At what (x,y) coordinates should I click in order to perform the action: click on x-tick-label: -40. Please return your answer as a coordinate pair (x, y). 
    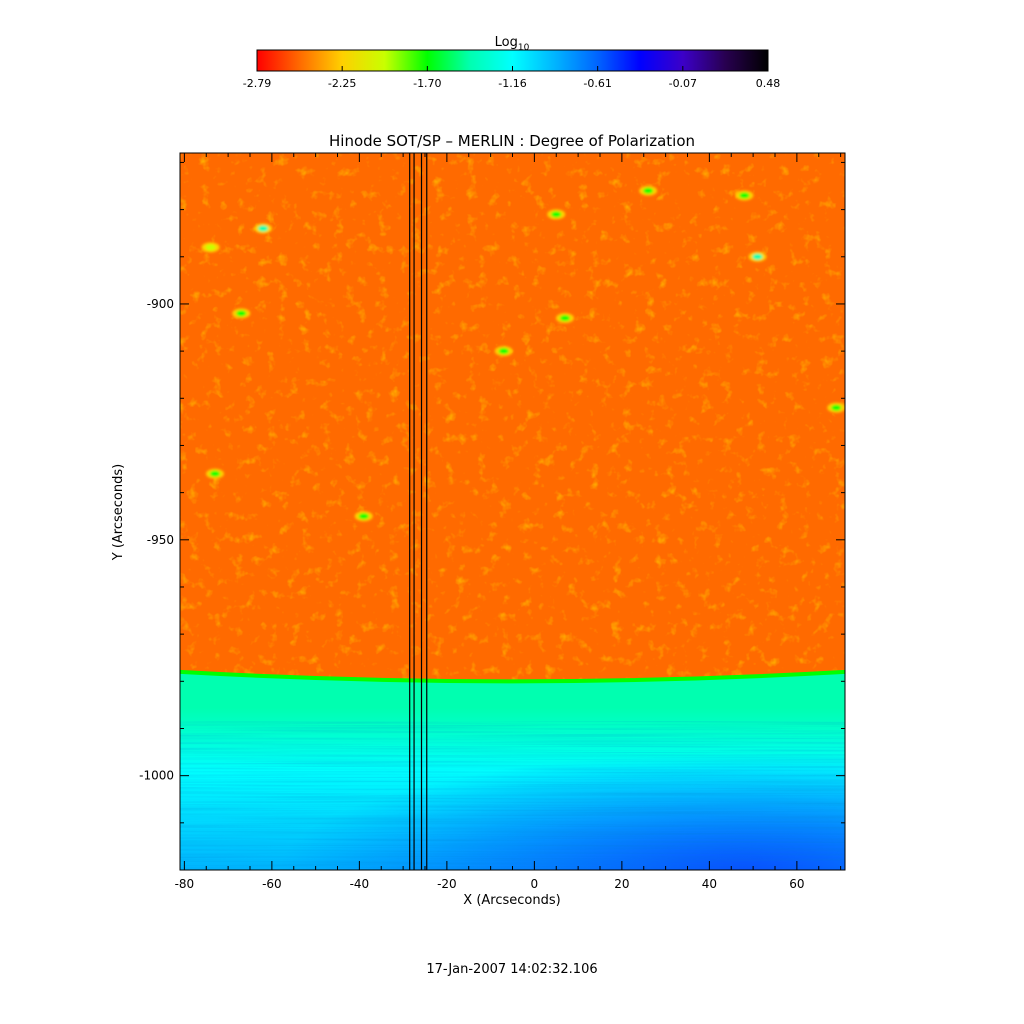
    Looking at the image, I should click on (360, 884).